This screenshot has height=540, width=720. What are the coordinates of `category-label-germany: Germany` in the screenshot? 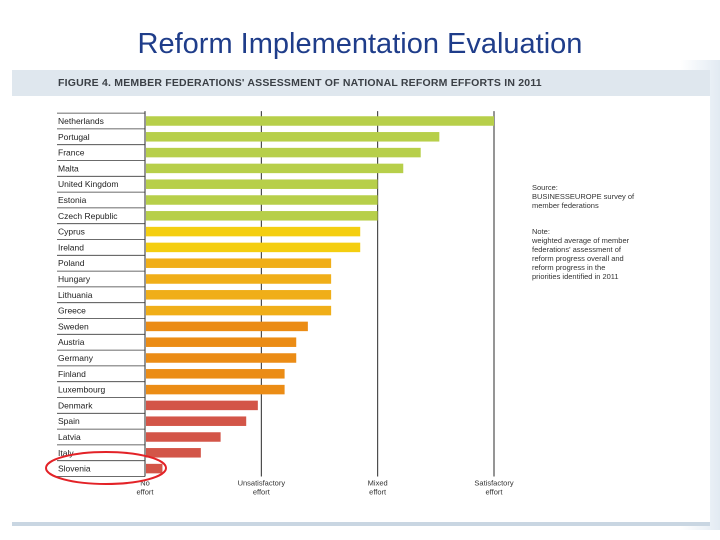 It's located at (76, 358).